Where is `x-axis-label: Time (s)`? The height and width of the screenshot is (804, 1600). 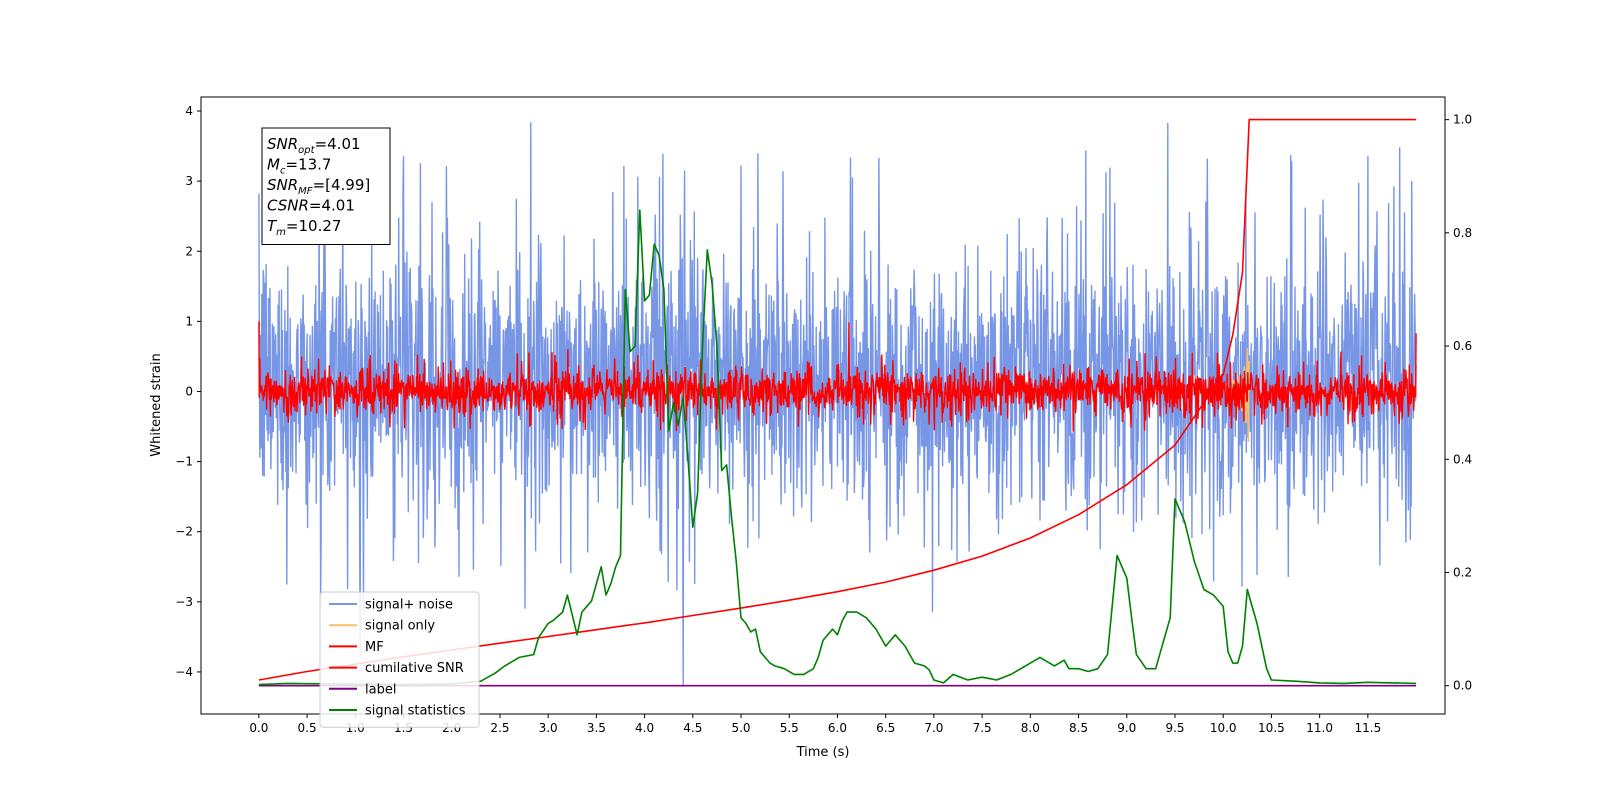
x-axis-label: Time (s) is located at coordinates (823, 752).